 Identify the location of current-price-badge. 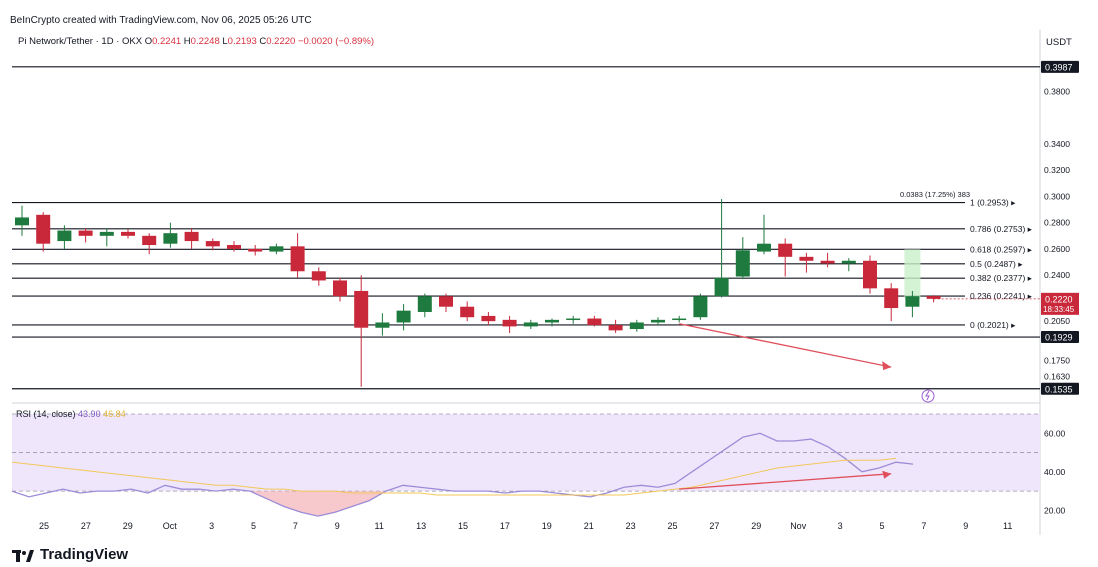
(1060, 303).